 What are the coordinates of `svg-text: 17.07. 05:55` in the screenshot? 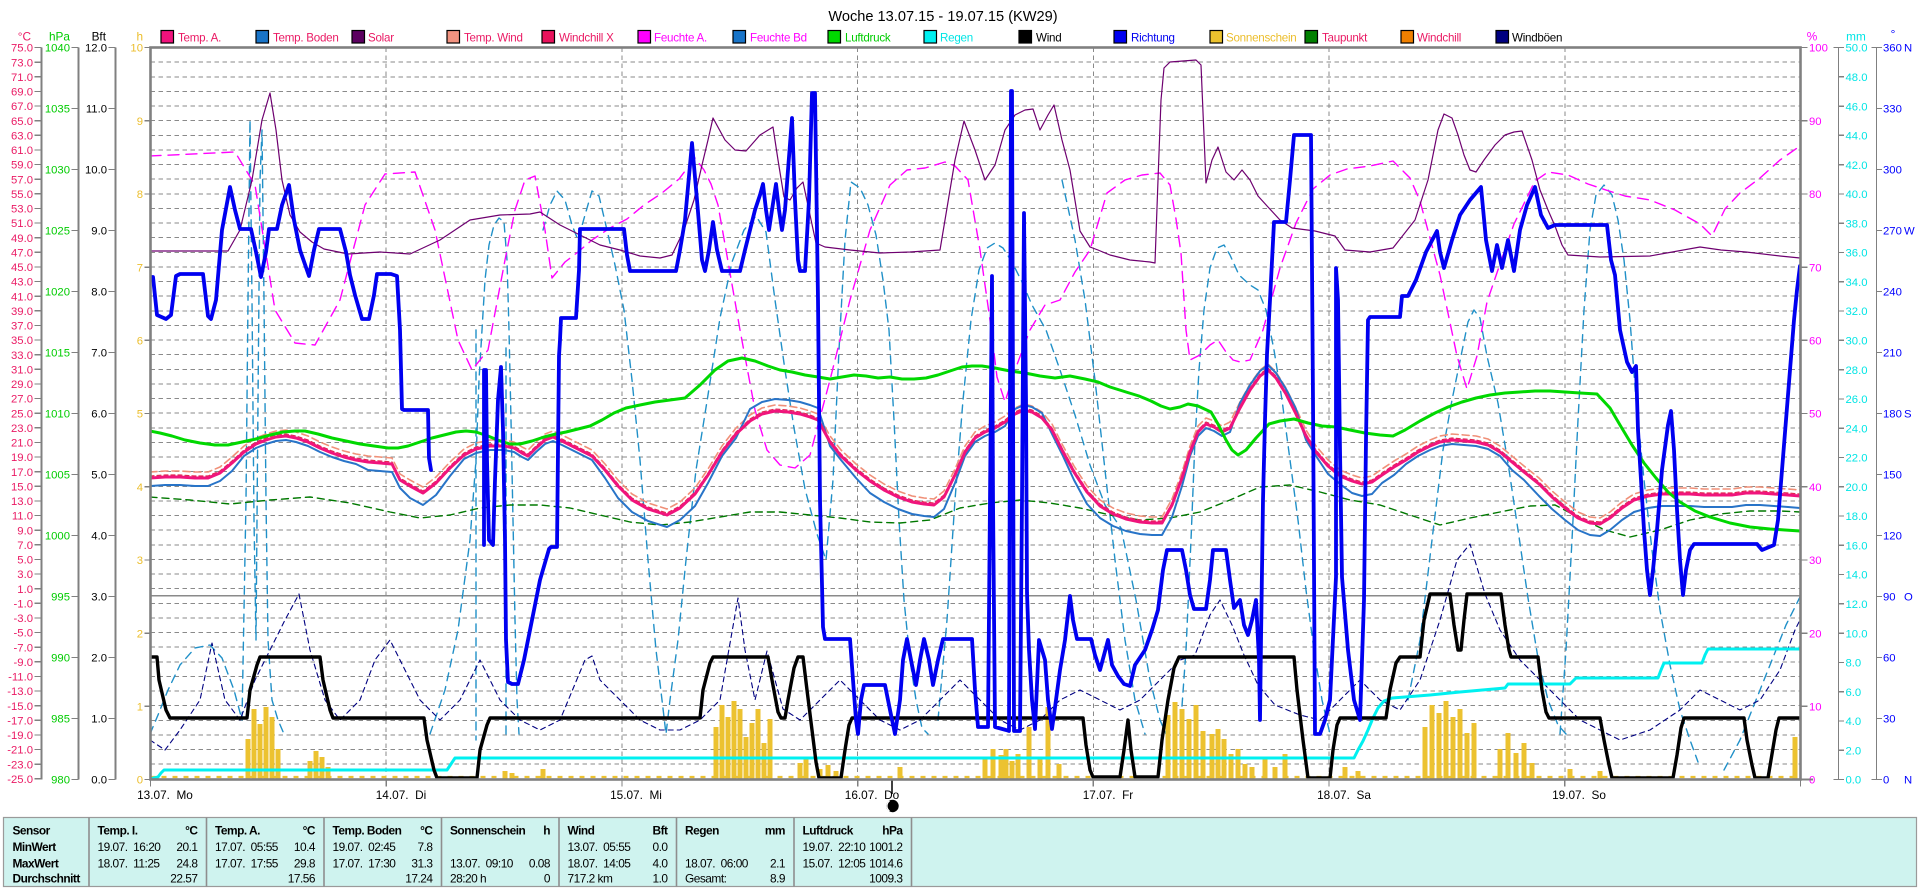 It's located at (247, 847).